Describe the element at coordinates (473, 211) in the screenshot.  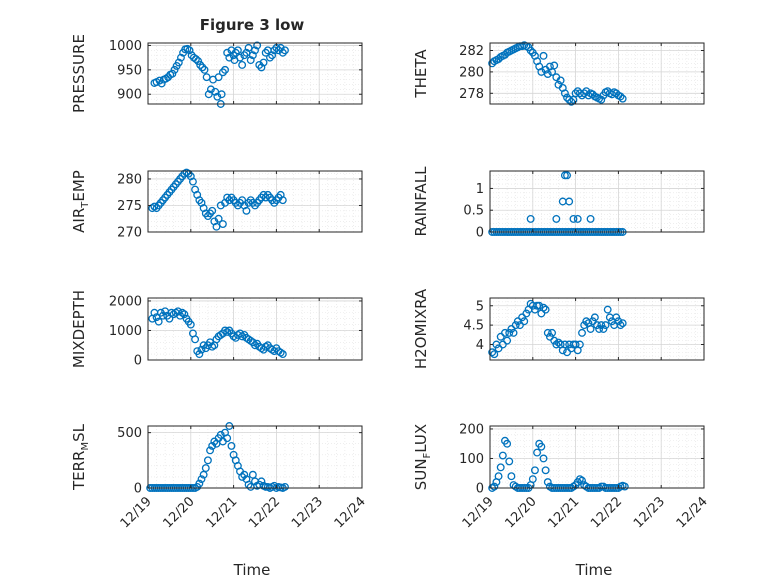
I see `y-tick-label: 0.5` at that location.